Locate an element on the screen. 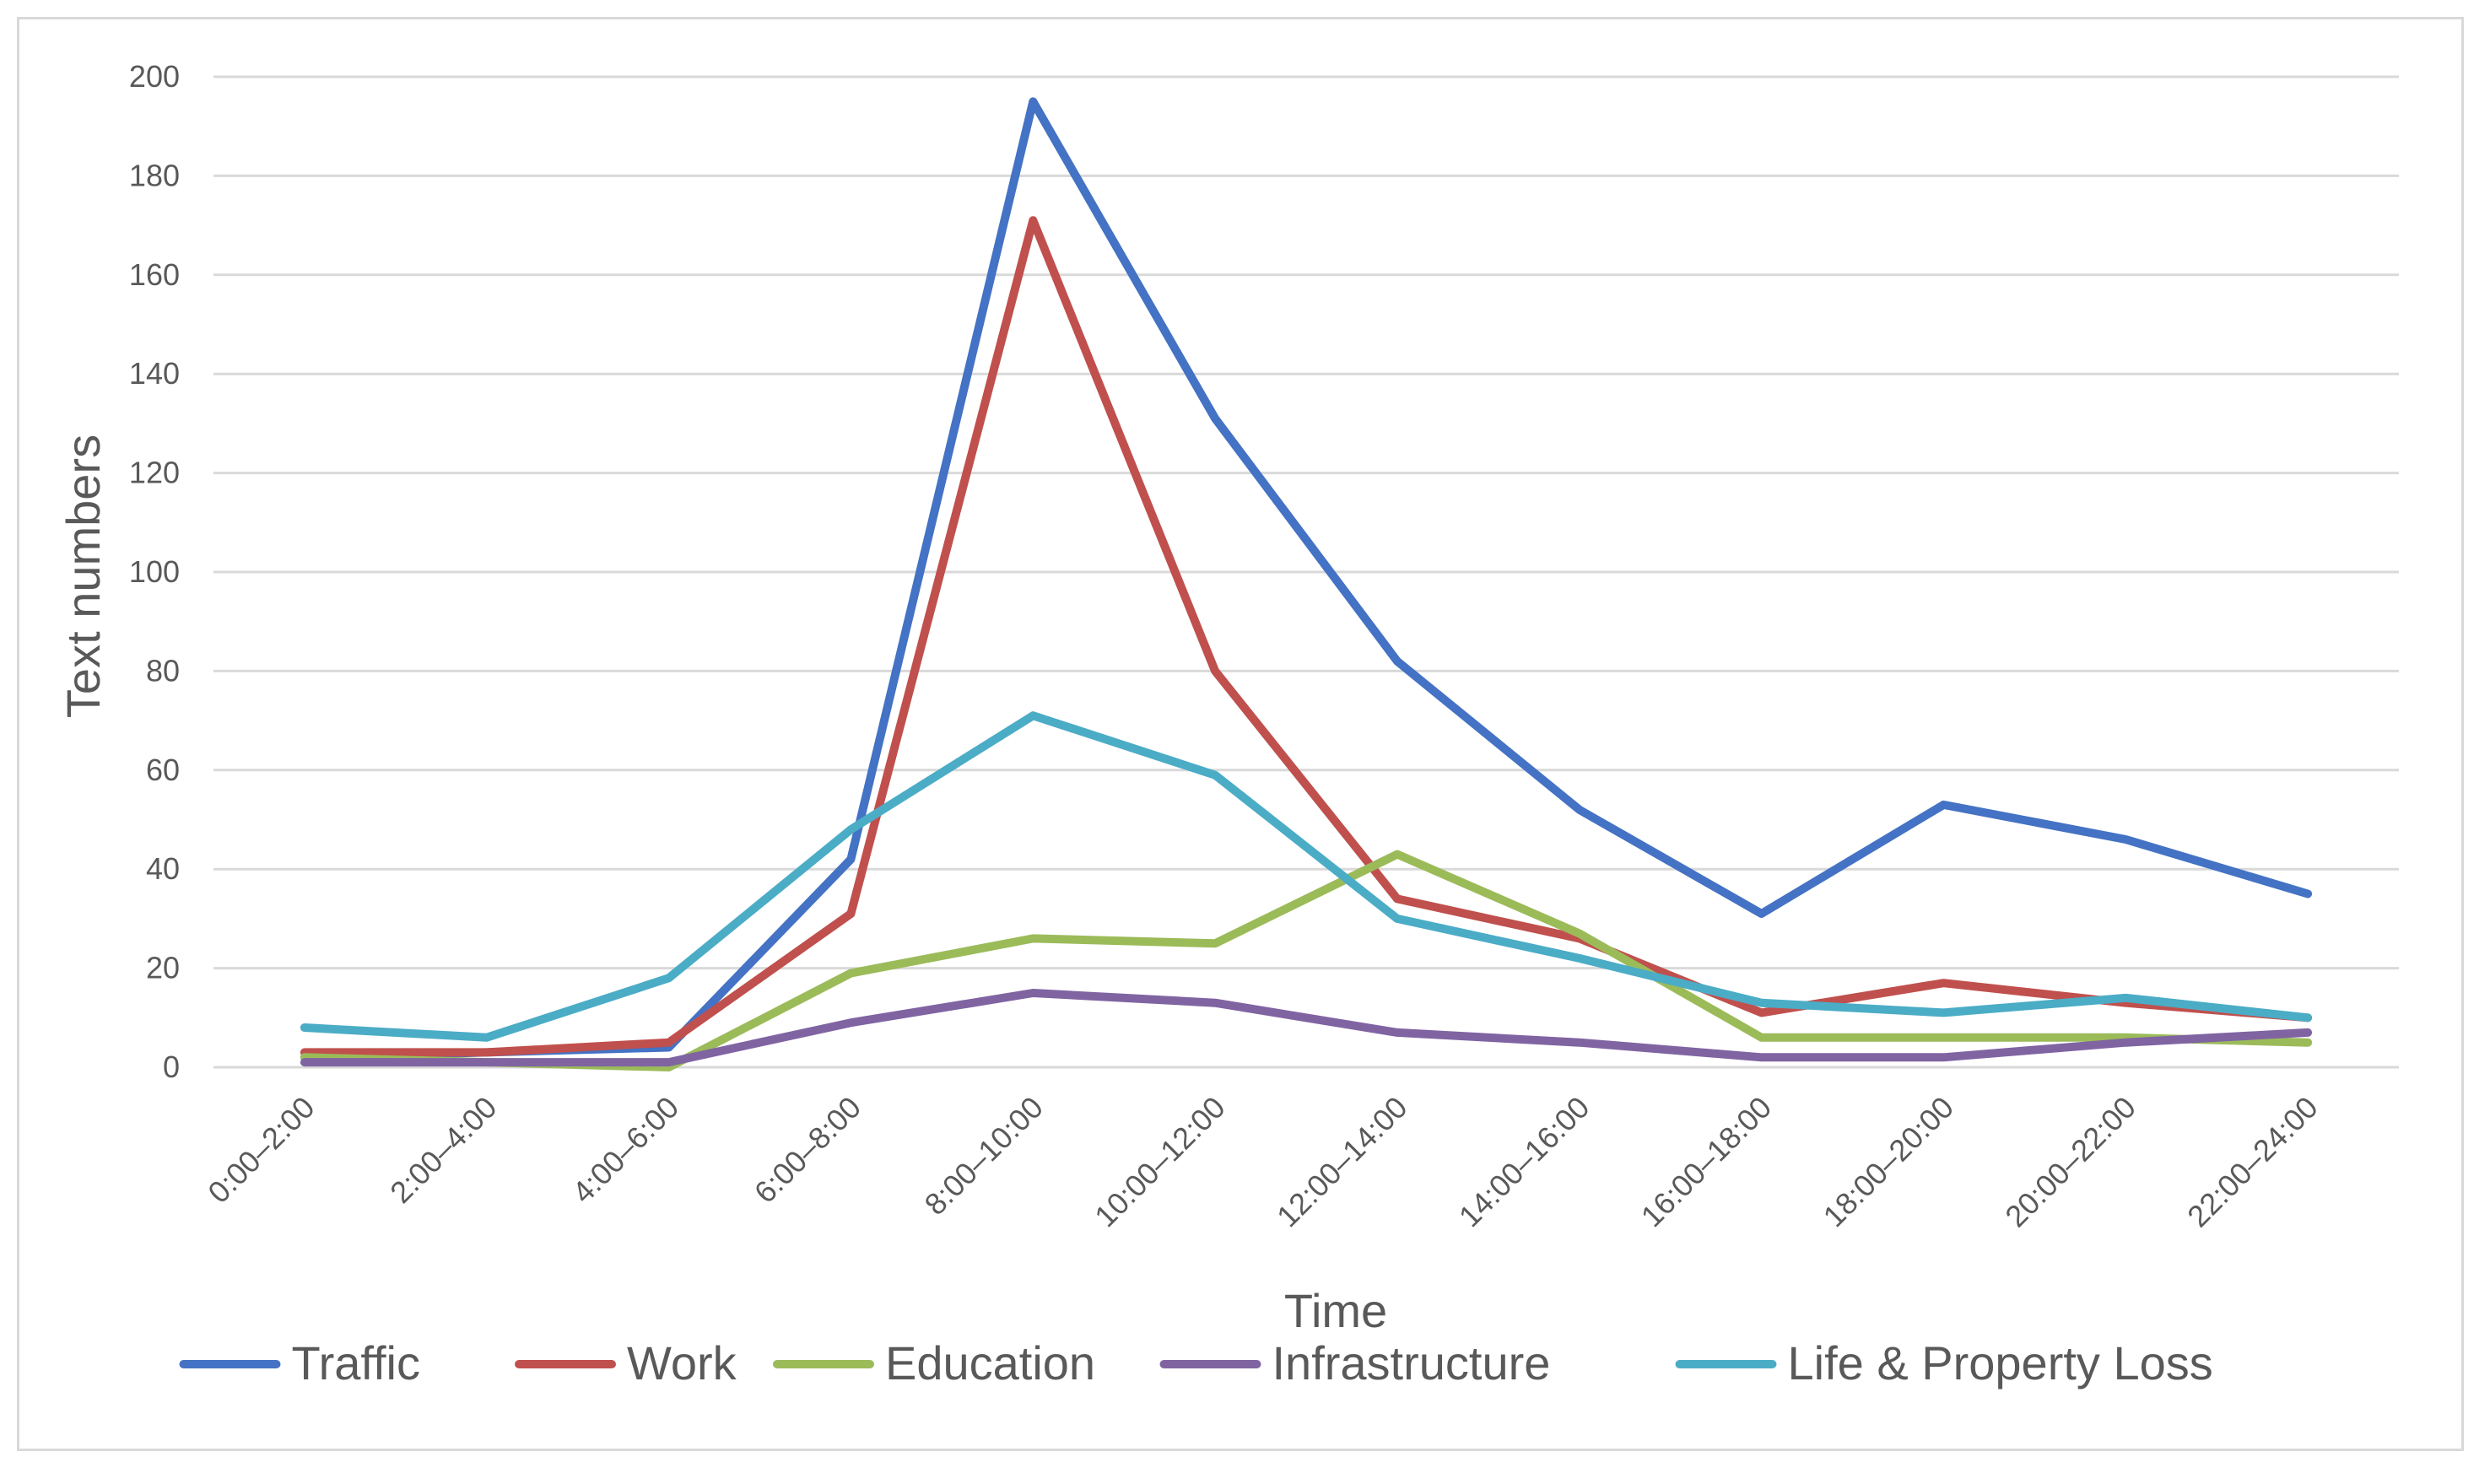  y-tick-label: 60 is located at coordinates (163, 770).